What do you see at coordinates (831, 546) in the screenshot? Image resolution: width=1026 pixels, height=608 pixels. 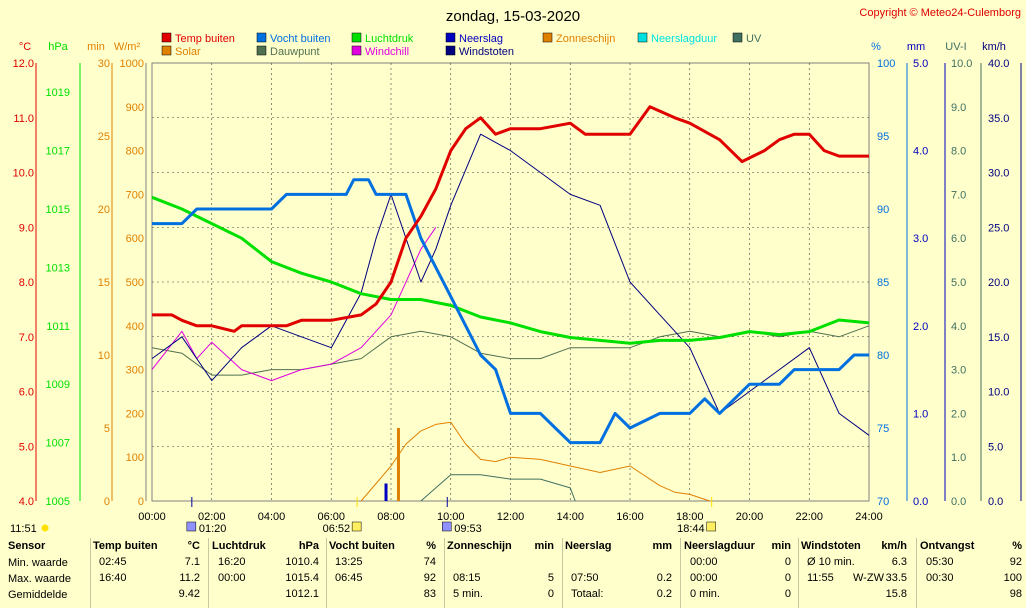 I see `column-title: Windstoten` at bounding box center [831, 546].